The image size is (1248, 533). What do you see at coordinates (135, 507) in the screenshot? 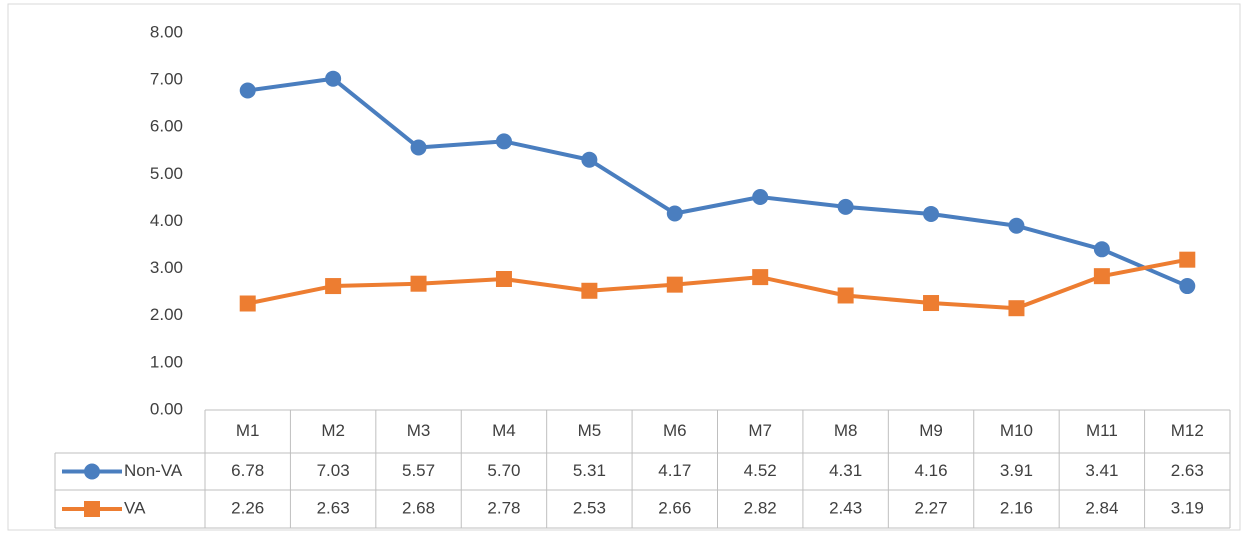
I see `legend-label: VA` at bounding box center [135, 507].